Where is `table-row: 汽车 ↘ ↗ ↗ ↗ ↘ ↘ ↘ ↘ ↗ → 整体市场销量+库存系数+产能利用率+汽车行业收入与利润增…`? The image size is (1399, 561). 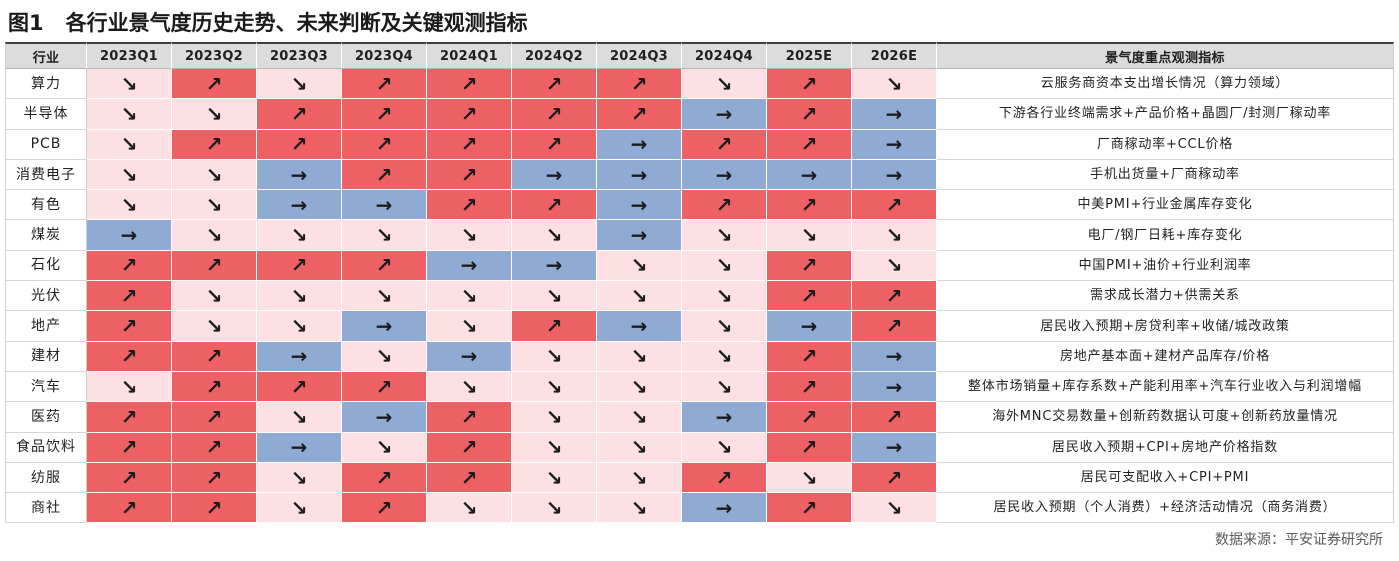 table-row: 汽车 ↘ ↗ ↗ ↗ ↘ ↘ ↘ ↘ ↗ → 整体市场销量+库存系数+产能利用率+汽车行业收入与利润增… is located at coordinates (699, 387).